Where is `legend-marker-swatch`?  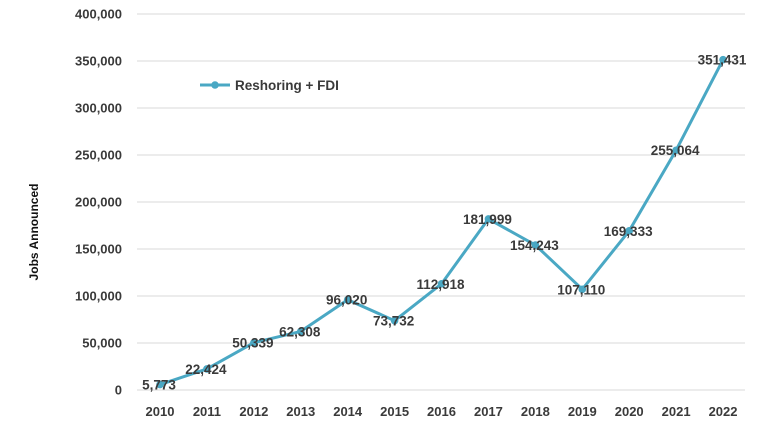
legend-marker-swatch is located at coordinates (215, 85).